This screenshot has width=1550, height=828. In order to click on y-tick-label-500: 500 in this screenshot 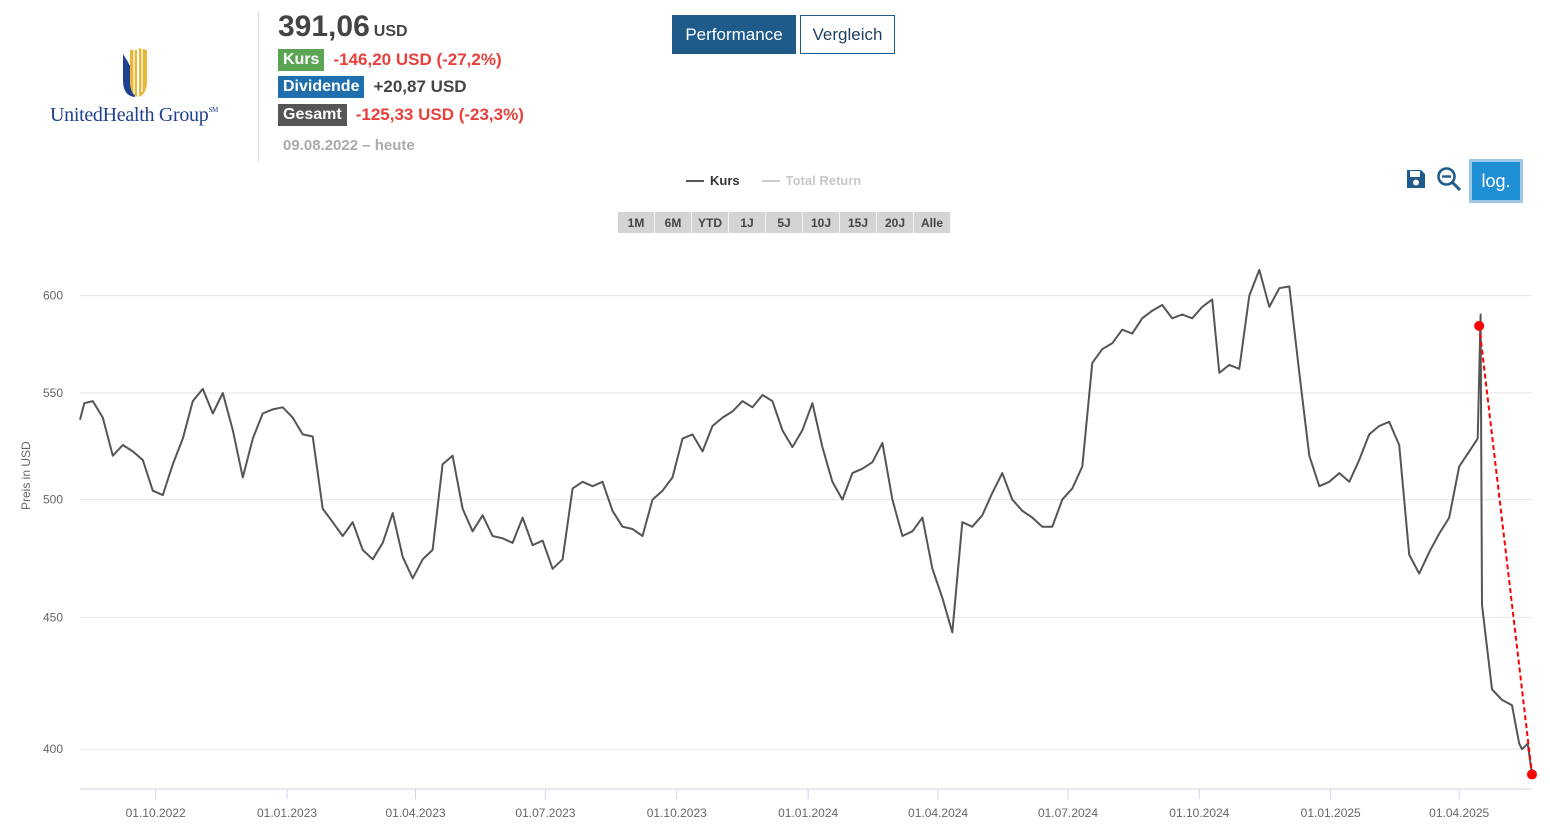, I will do `click(53, 500)`.